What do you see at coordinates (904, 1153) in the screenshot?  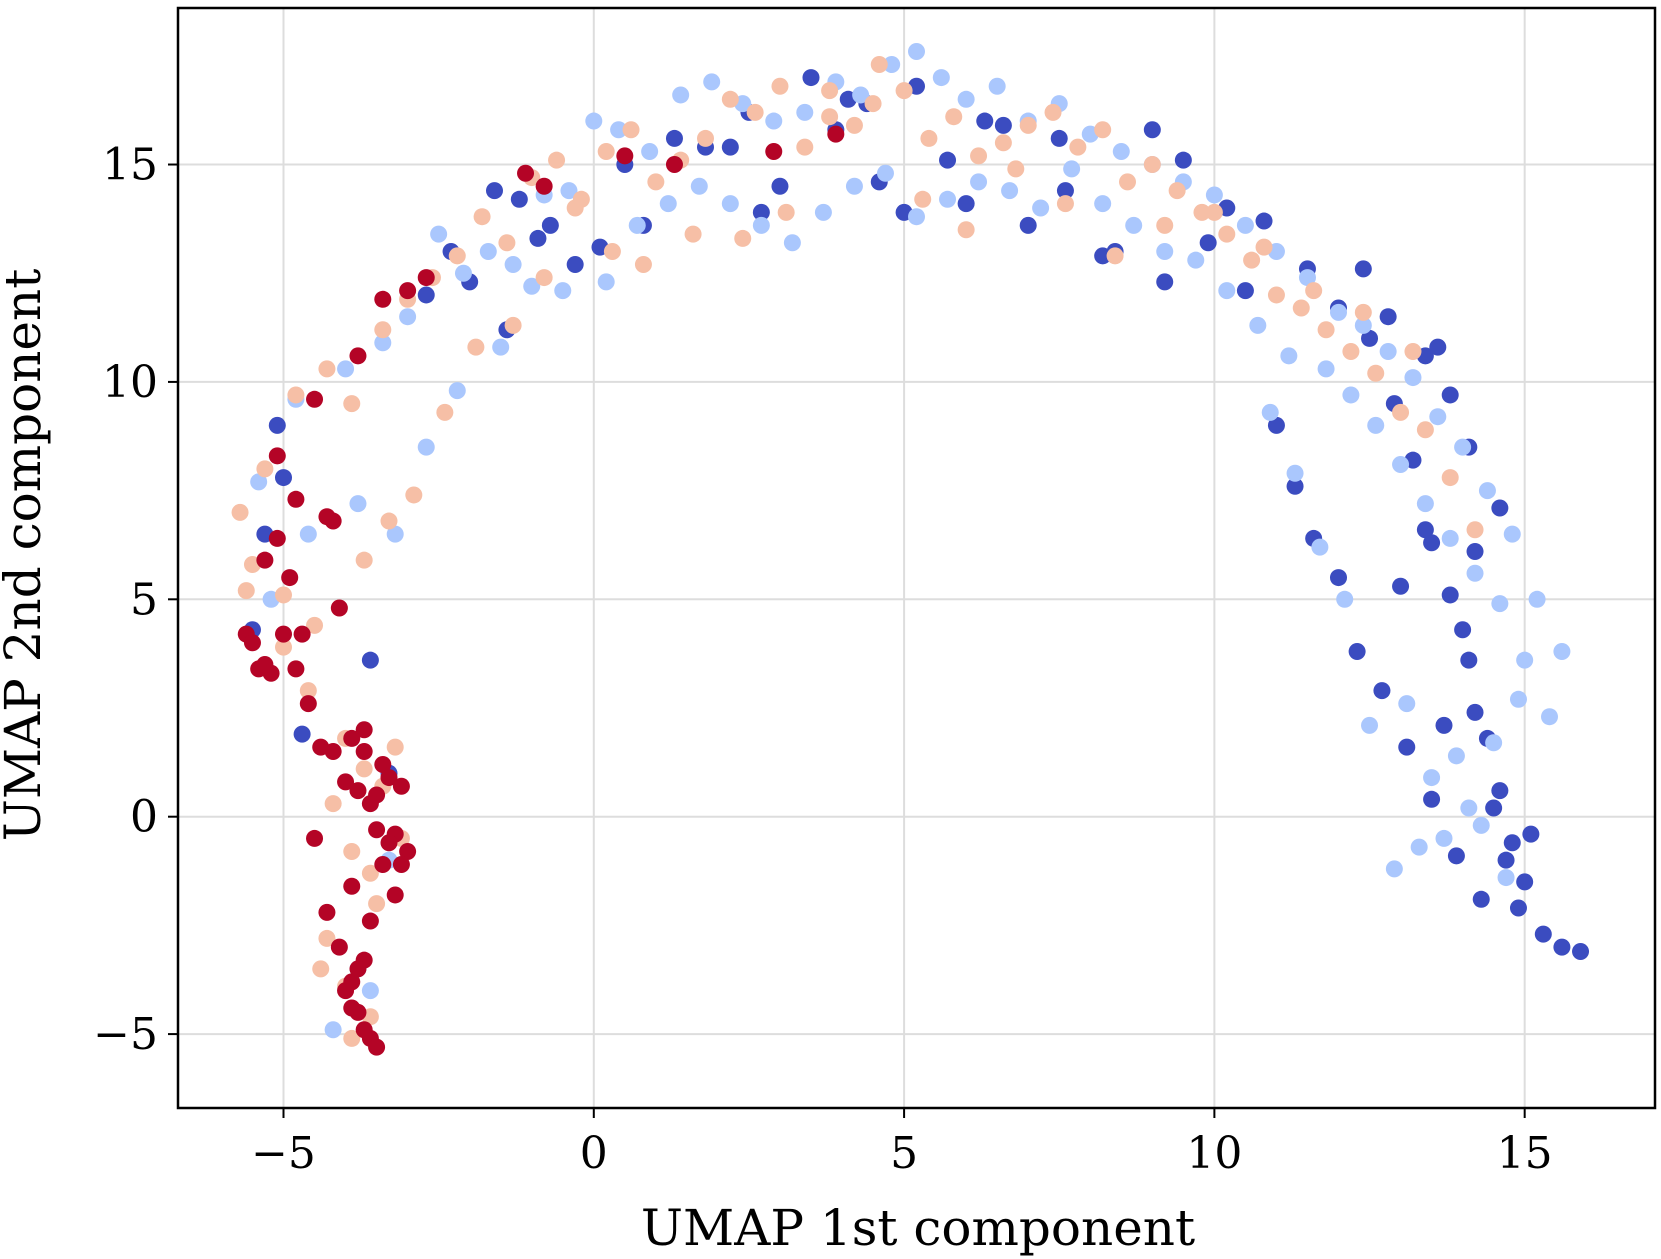 I see `x-tick-label: 5` at bounding box center [904, 1153].